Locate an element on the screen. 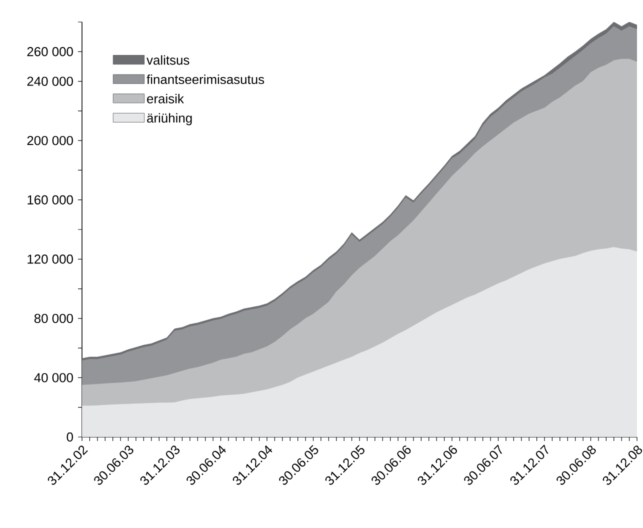  legend-label: eraisik is located at coordinates (165, 99).